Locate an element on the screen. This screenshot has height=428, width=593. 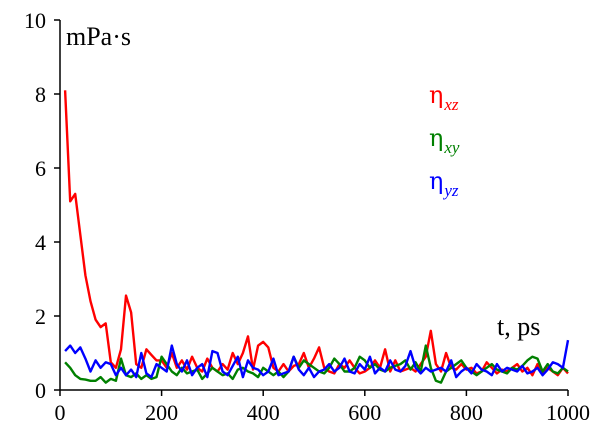
x-tick-label: 600 is located at coordinates (364, 412).